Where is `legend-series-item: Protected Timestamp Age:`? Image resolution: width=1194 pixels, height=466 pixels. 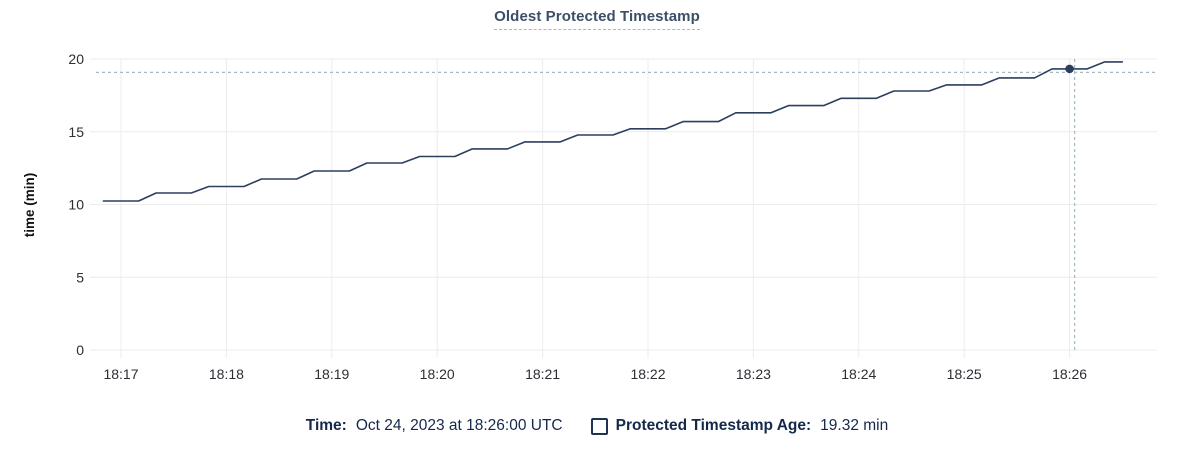
legend-series-item: Protected Timestamp Age: is located at coordinates (701, 426).